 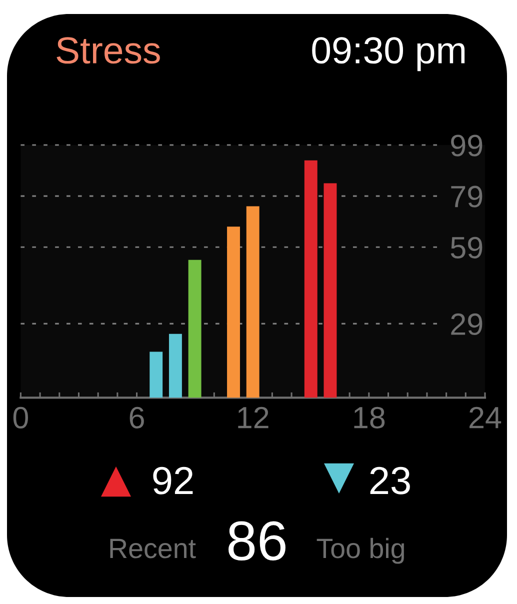 I want to click on text: 86, so click(x=257, y=541).